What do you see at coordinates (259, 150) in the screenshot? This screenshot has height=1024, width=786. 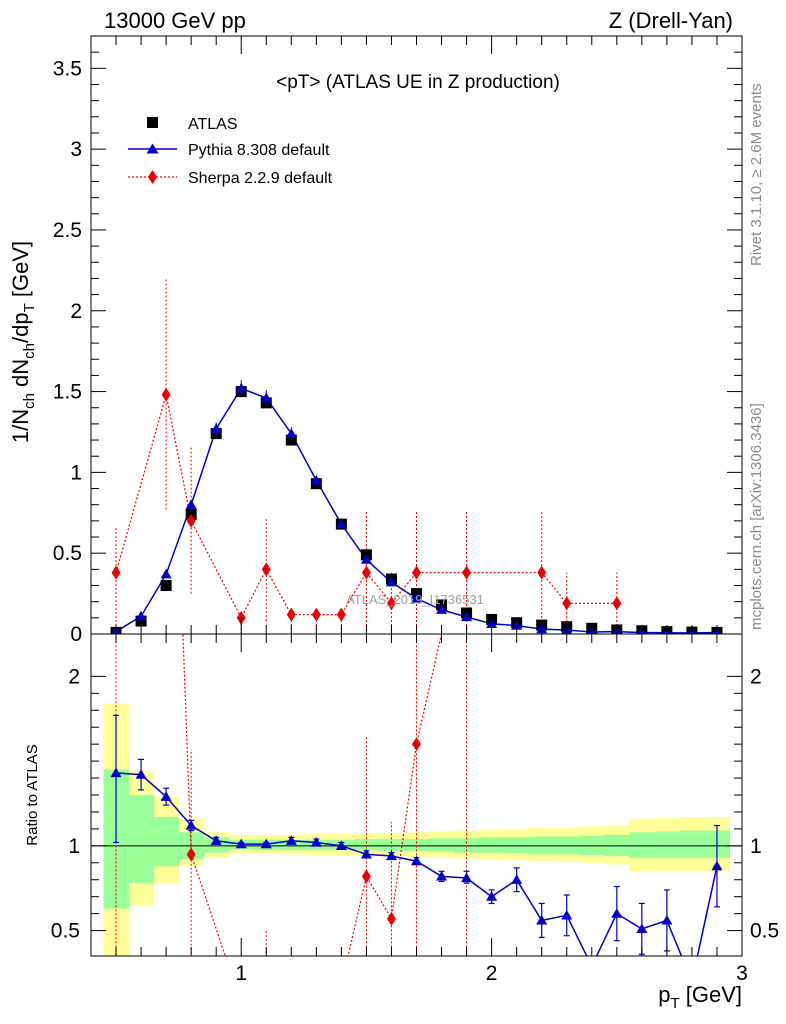 I see `legend-label-pythia: Pythia 8.308 default` at bounding box center [259, 150].